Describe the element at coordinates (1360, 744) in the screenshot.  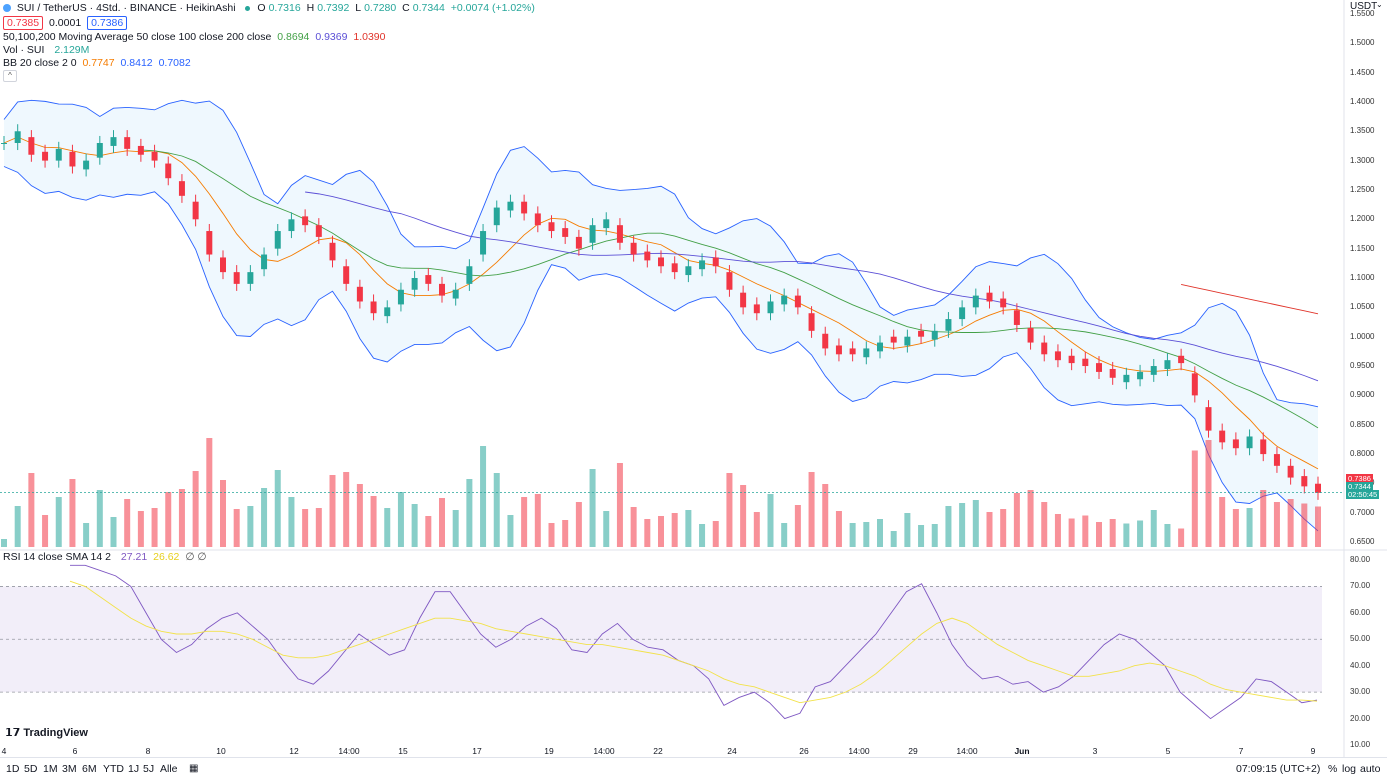
I see `rsi-tick-label: 10.00` at that location.